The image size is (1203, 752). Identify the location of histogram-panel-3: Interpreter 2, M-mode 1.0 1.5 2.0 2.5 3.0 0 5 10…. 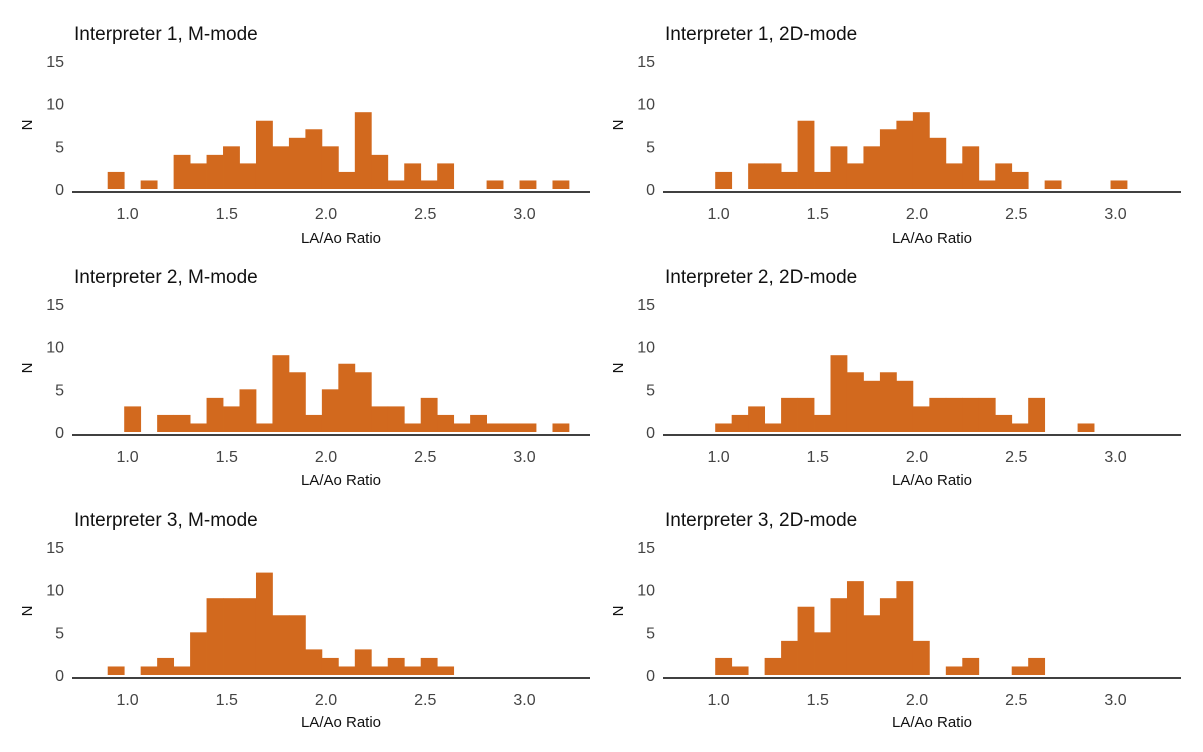
(304, 378).